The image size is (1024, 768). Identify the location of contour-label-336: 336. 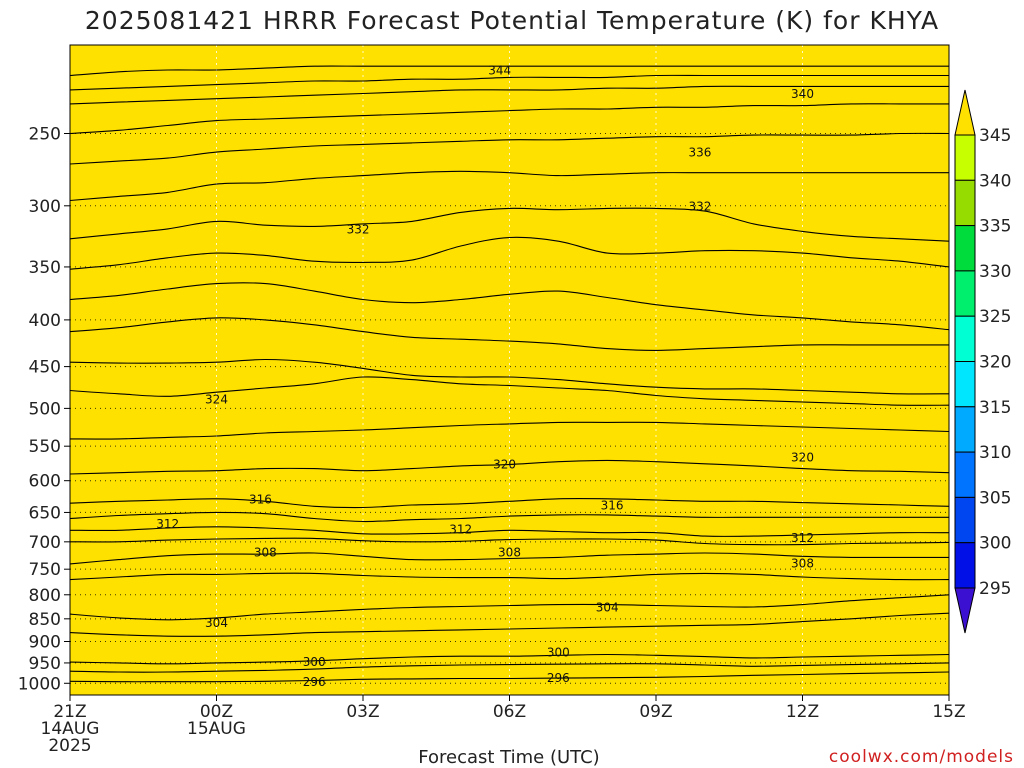
(699, 153).